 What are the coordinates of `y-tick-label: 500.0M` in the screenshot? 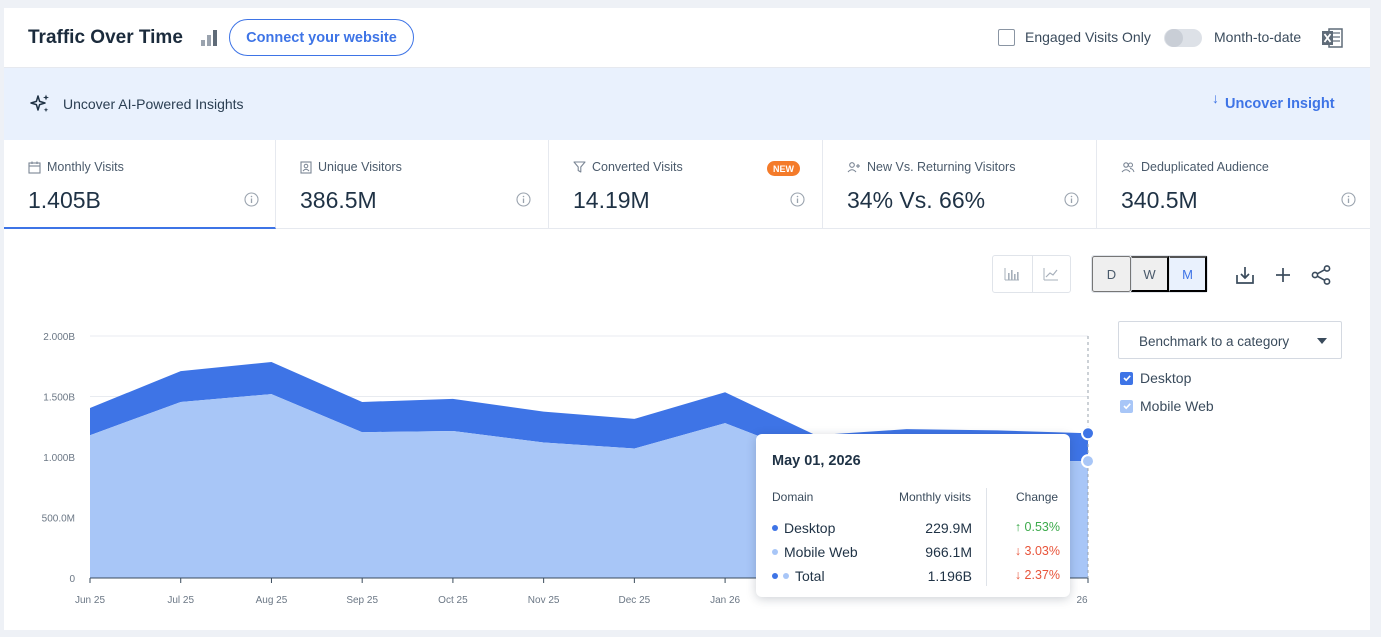 It's located at (58, 519).